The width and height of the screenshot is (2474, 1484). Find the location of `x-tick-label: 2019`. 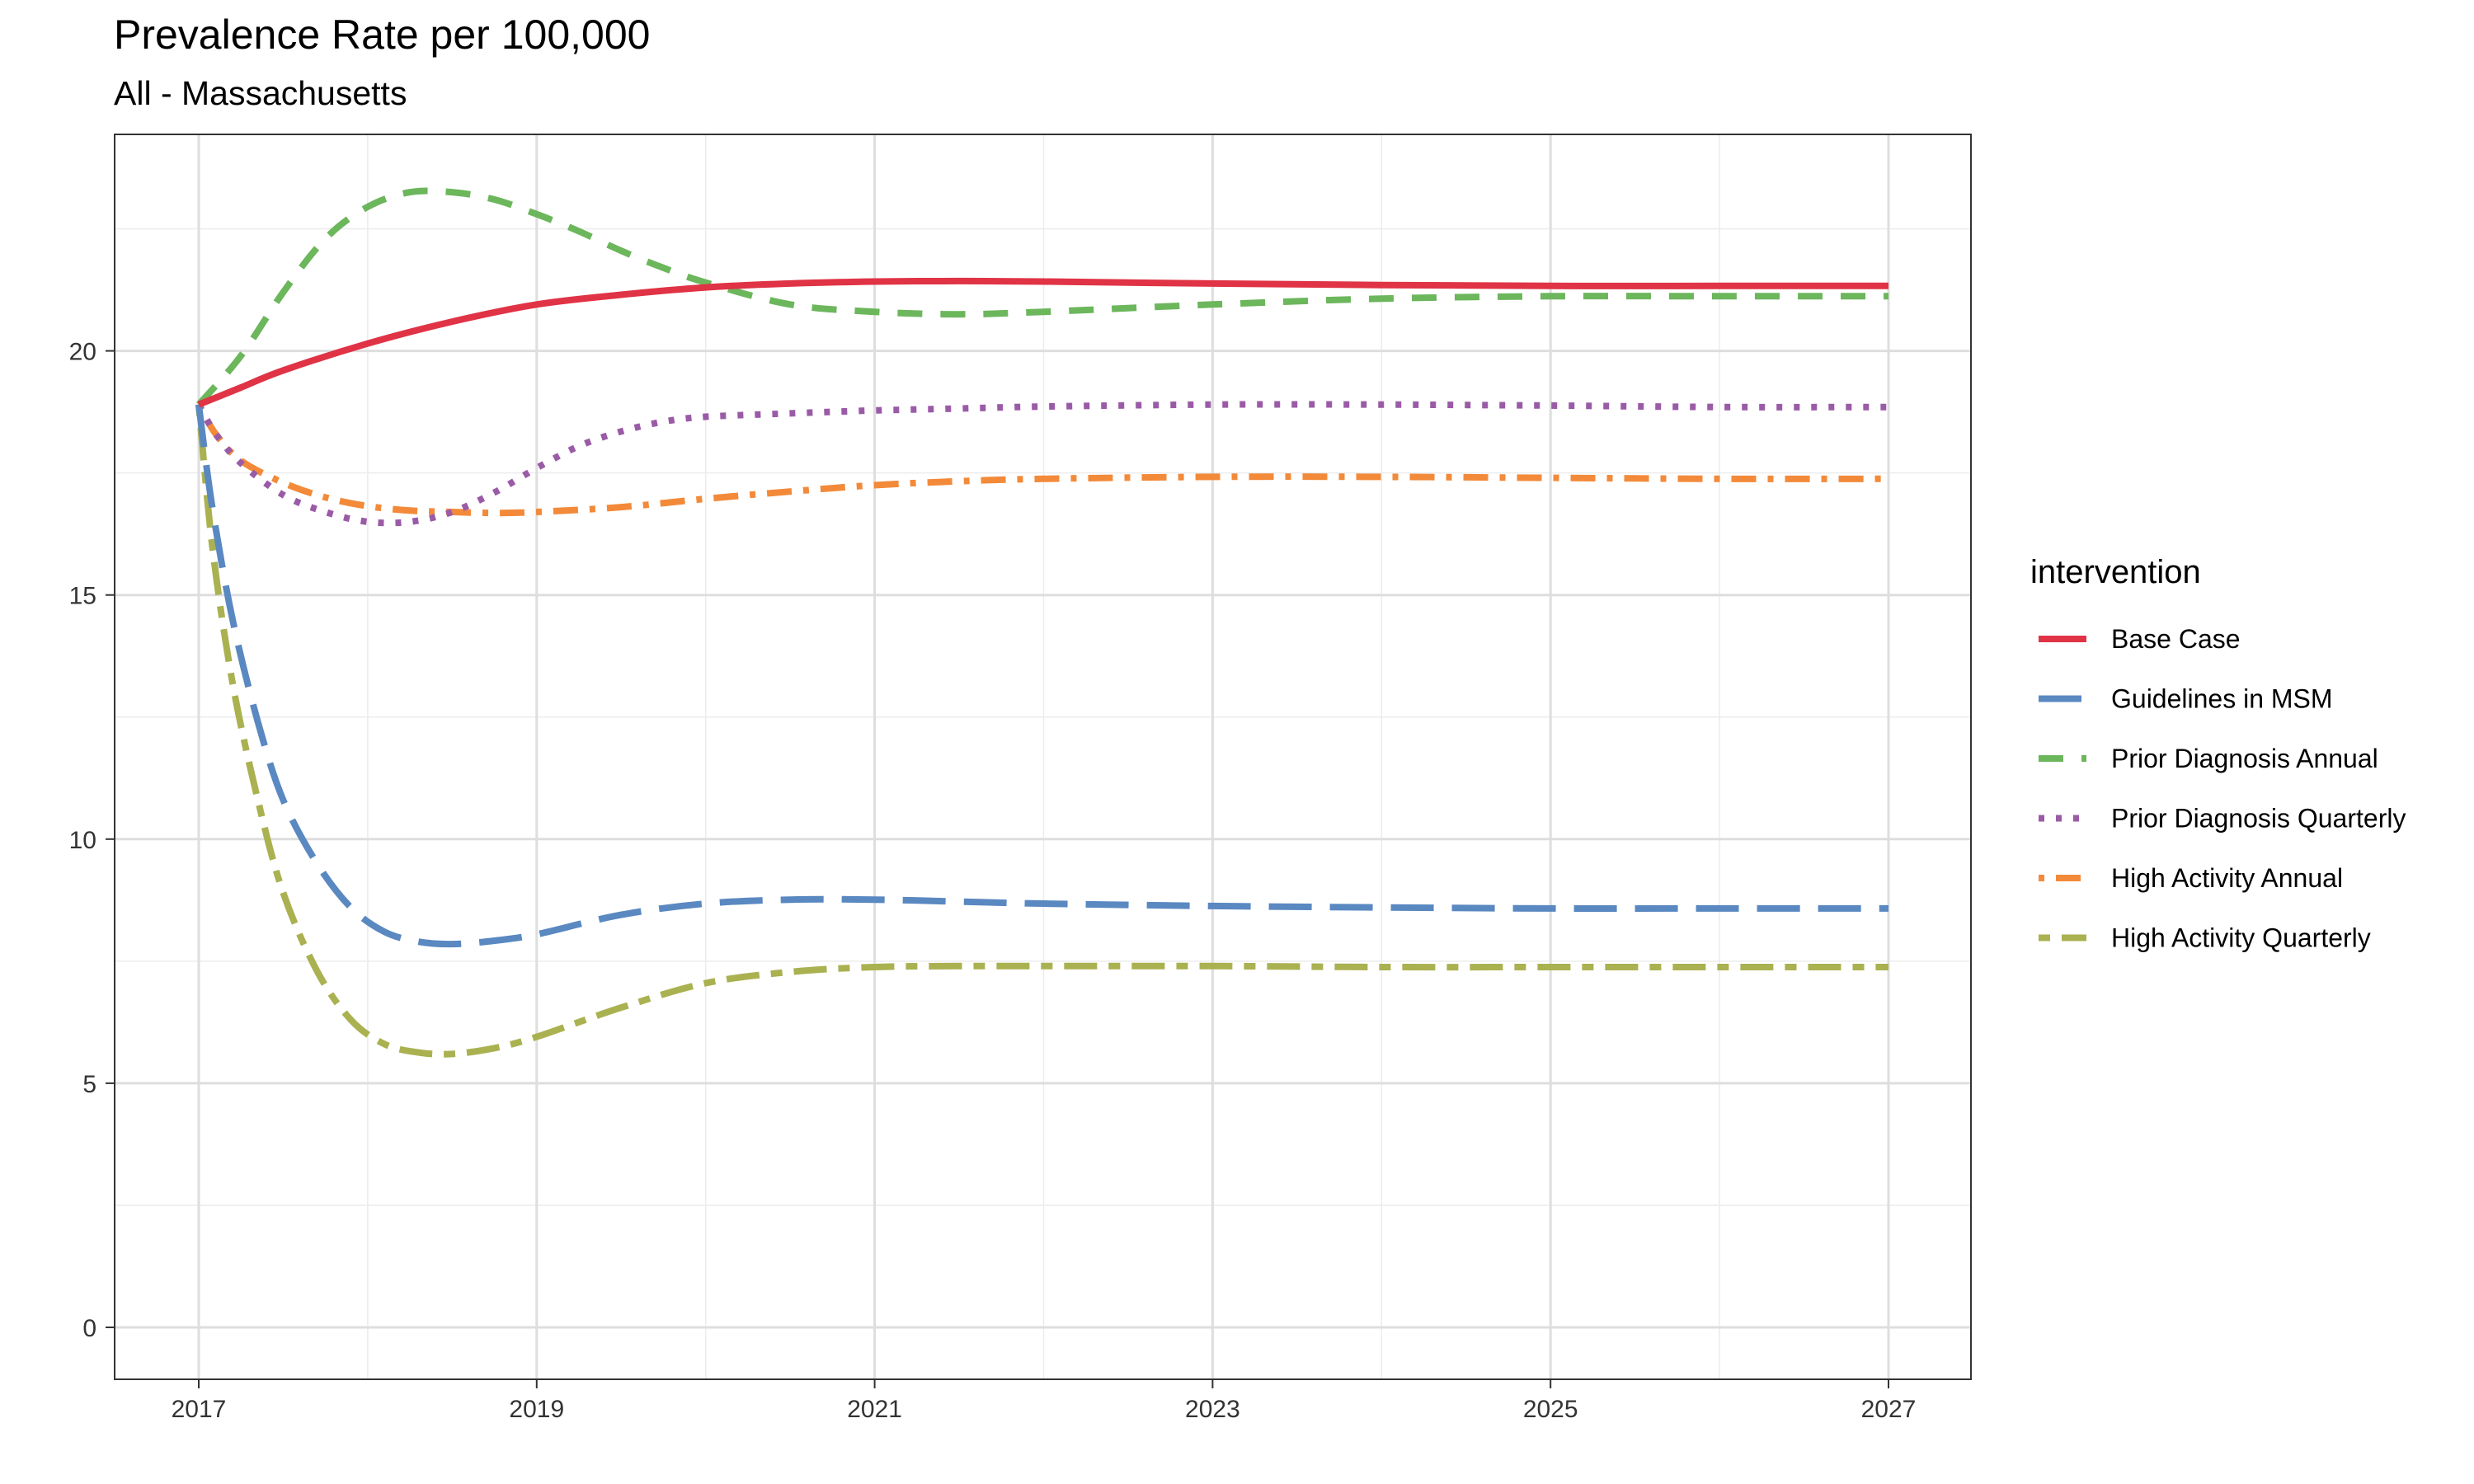

x-tick-label: 2019 is located at coordinates (536, 1409).